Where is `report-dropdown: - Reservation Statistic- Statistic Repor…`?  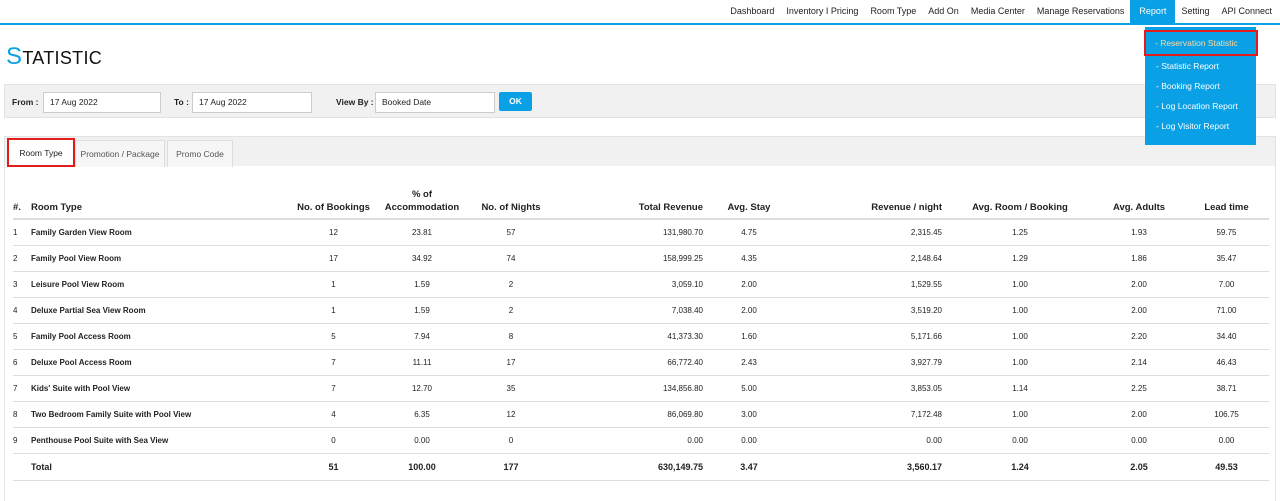 report-dropdown: - Reservation Statistic- Statistic Repor… is located at coordinates (1200, 86).